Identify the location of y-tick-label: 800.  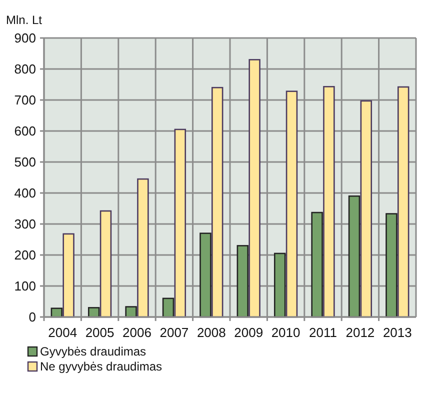
(25, 69).